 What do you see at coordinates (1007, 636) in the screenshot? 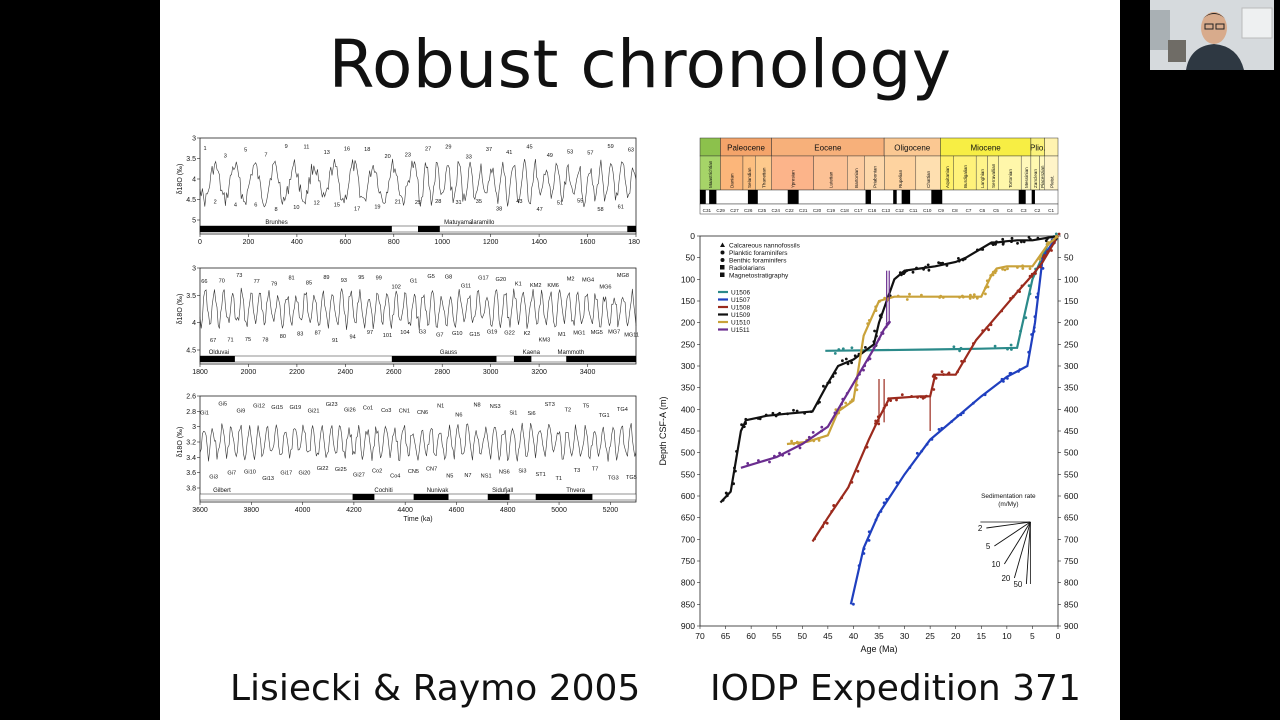
I see `x-tick-label: 10` at bounding box center [1007, 636].